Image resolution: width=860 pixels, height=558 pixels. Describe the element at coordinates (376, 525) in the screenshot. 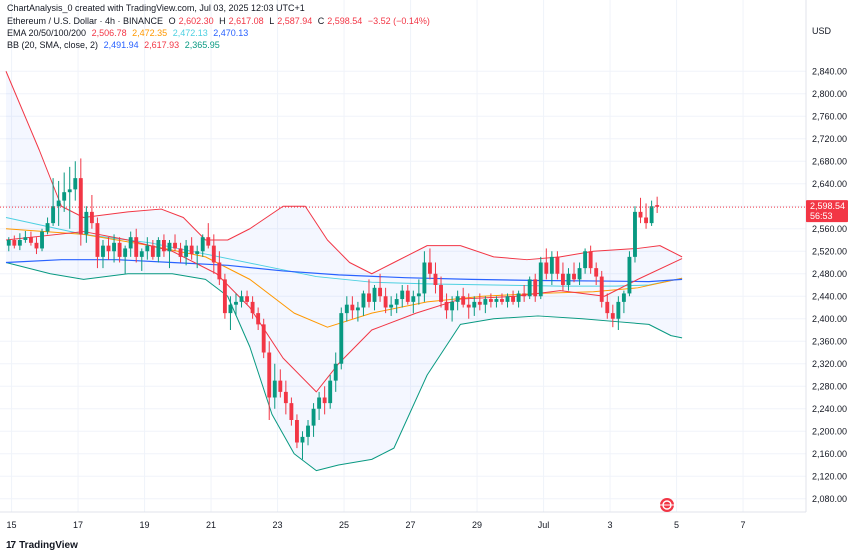

I see `x-axis-ticks: 15 17 19 21 23 25 27 29 Jul 3 5 7` at that location.